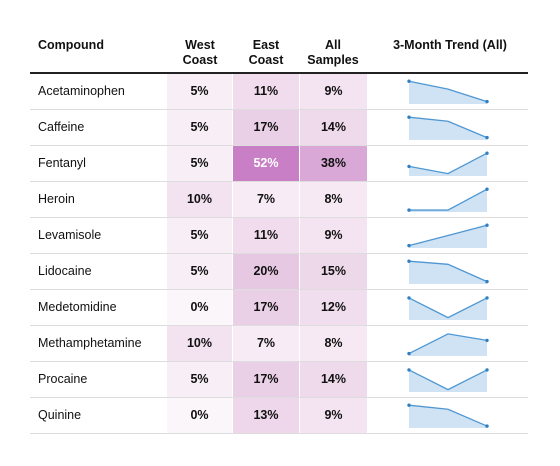  What do you see at coordinates (450, 45) in the screenshot?
I see `header-trend: 3-Month Trend (All)` at bounding box center [450, 45].